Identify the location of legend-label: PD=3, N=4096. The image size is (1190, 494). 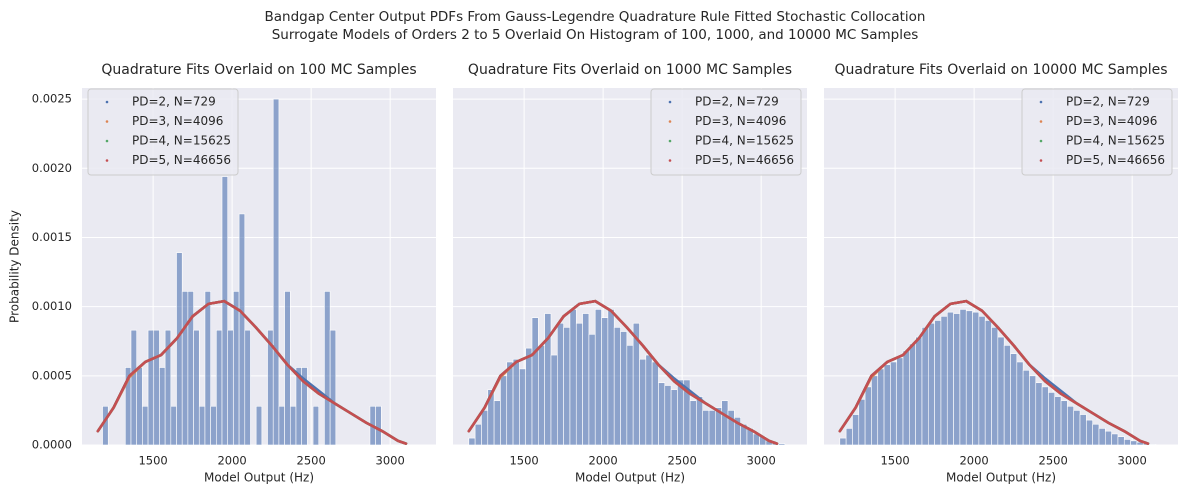
(740, 121).